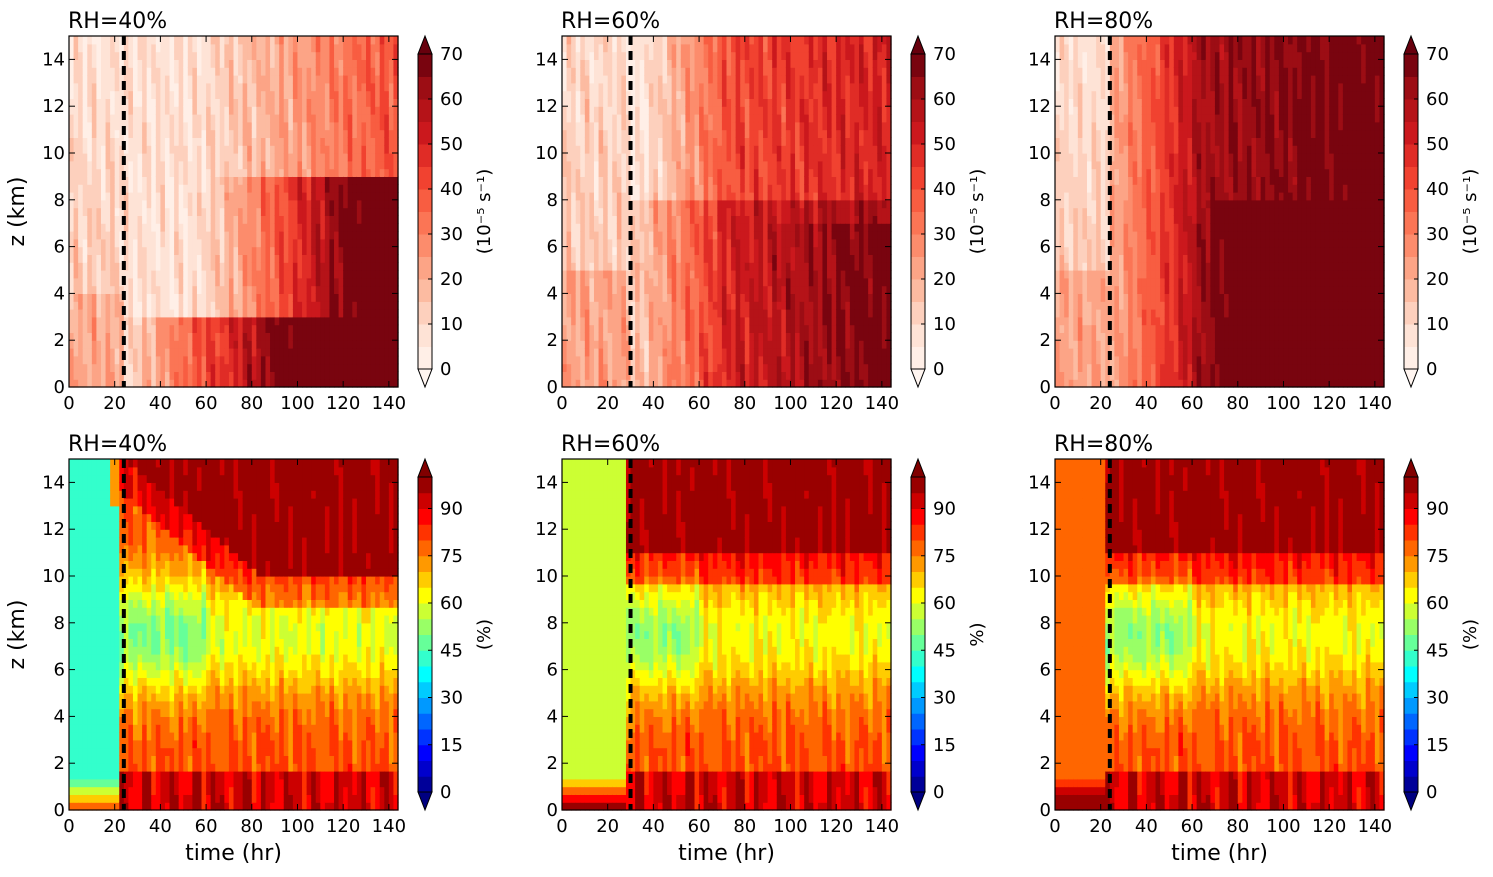 Image resolution: width=1493 pixels, height=877 pixels. What do you see at coordinates (251, 403) in the screenshot?
I see `x-tick-label: 80` at bounding box center [251, 403].